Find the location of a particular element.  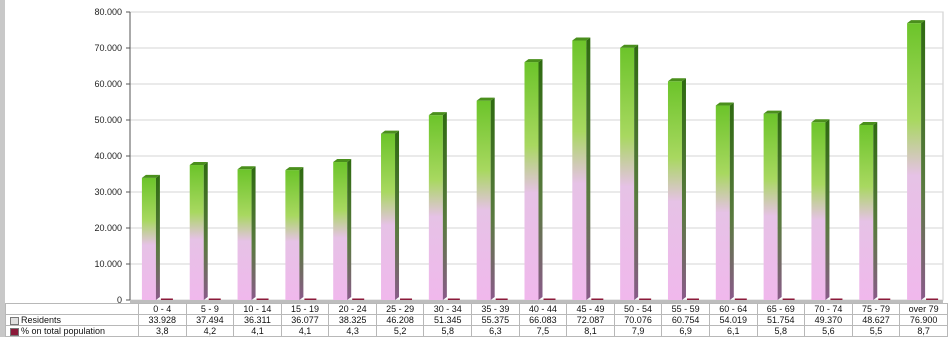

percent-value: 7,9 is located at coordinates (638, 331).